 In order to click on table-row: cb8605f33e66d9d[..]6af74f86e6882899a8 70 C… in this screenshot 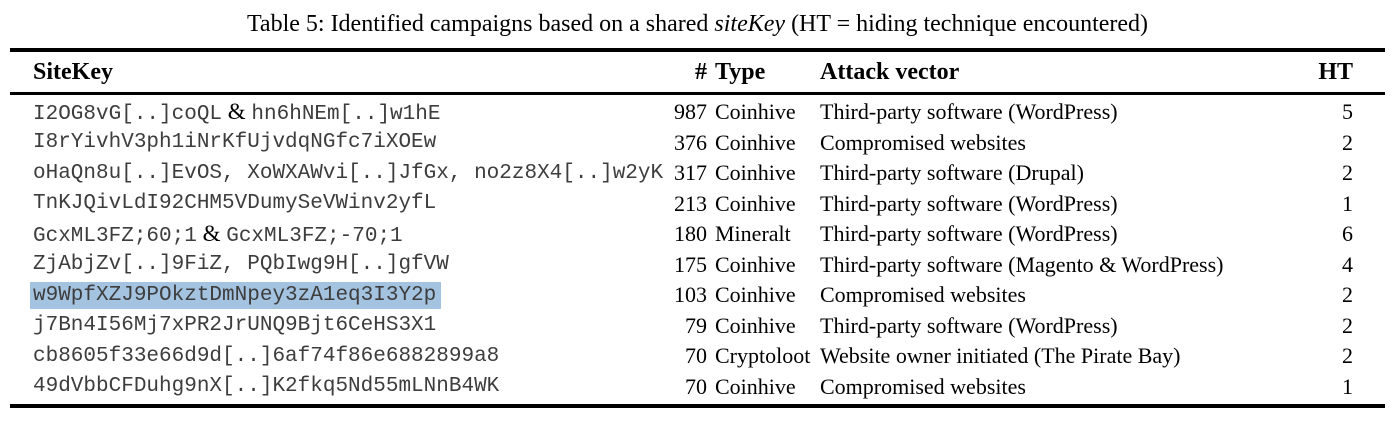, I will do `click(697, 356)`.